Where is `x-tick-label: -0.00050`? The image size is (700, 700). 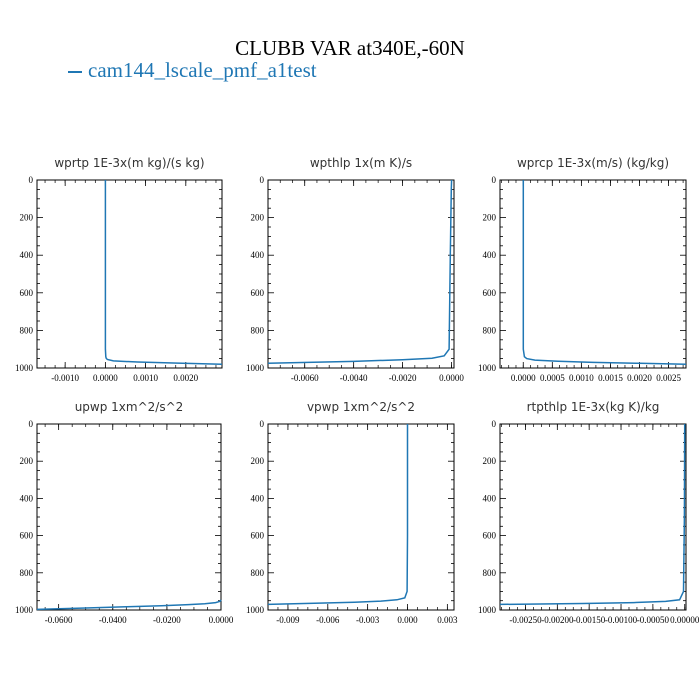
x-tick-label: -0.00050 is located at coordinates (653, 620).